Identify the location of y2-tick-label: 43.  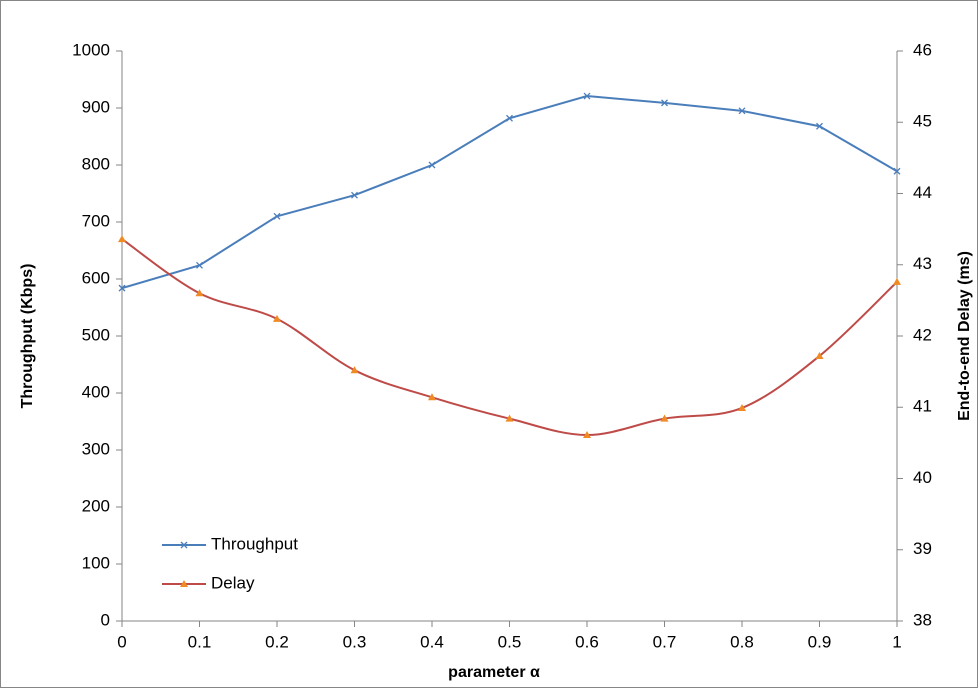
(922, 263).